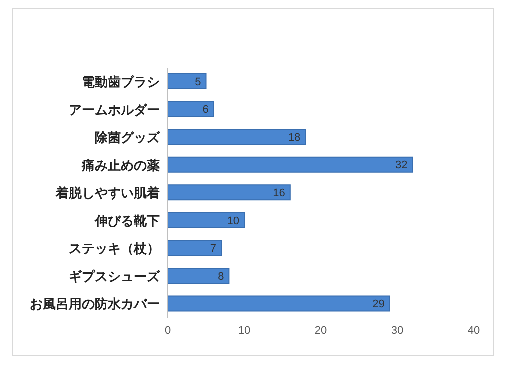 Image resolution: width=506 pixels, height=368 pixels. Describe the element at coordinates (213, 249) in the screenshot. I see `data-label: 7` at that location.